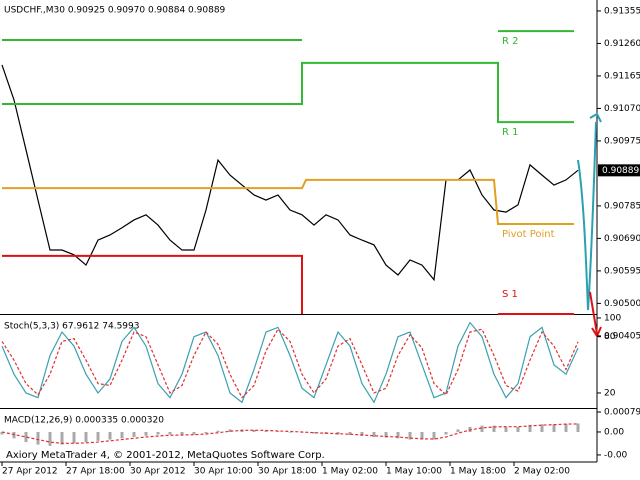 The width and height of the screenshot is (640, 480). What do you see at coordinates (622, 109) in the screenshot?
I see `y-tick-label: 0.91070` at bounding box center [622, 109].